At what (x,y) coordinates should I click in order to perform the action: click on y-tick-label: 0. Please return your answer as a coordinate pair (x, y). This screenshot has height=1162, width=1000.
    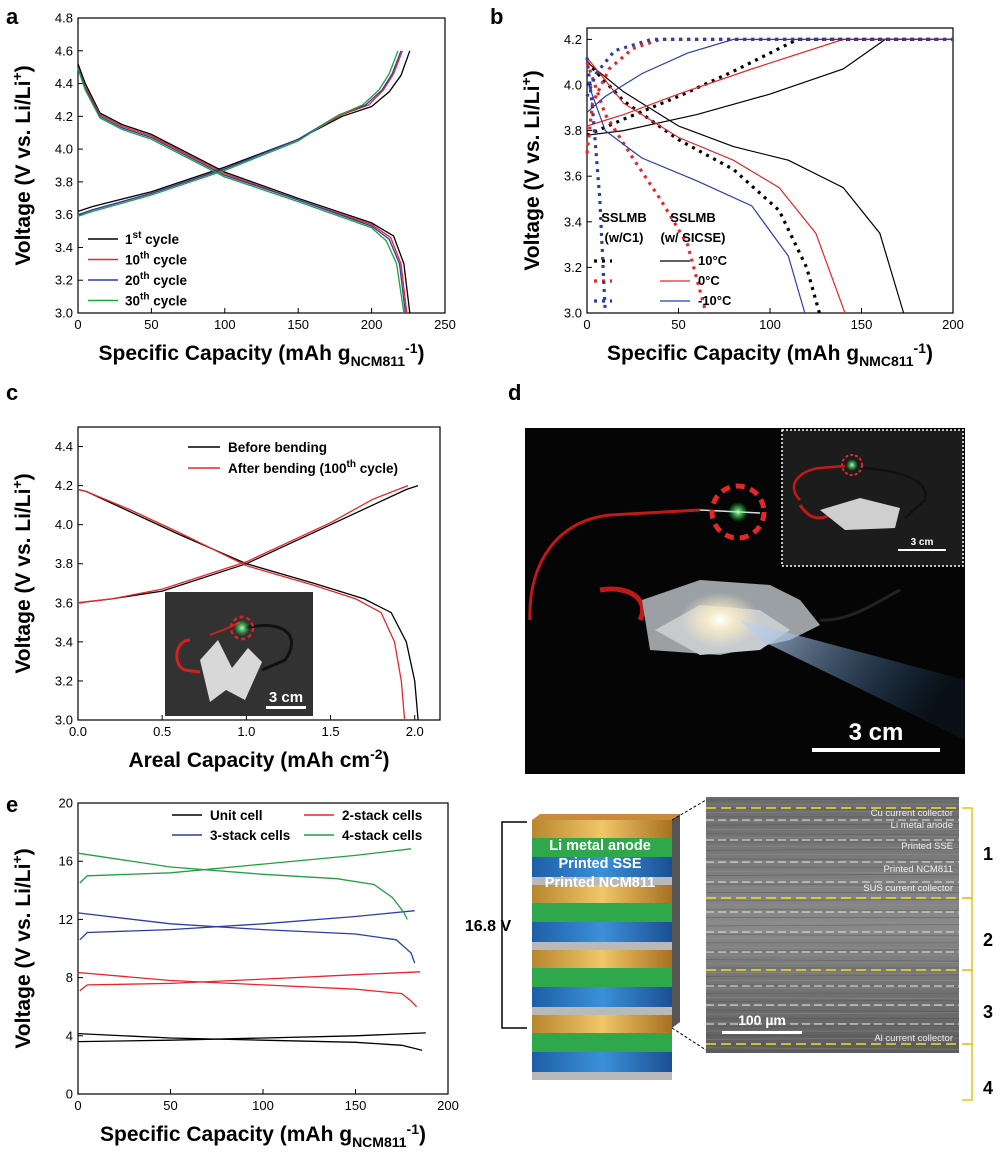
    Looking at the image, I should click on (69, 1094).